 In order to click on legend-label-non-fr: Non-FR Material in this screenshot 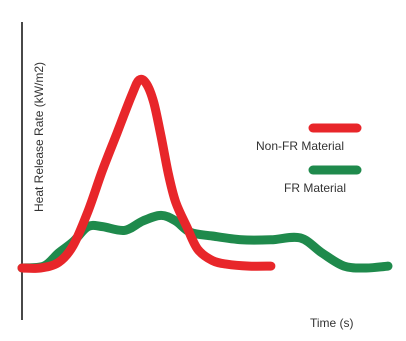, I will do `click(300, 146)`.